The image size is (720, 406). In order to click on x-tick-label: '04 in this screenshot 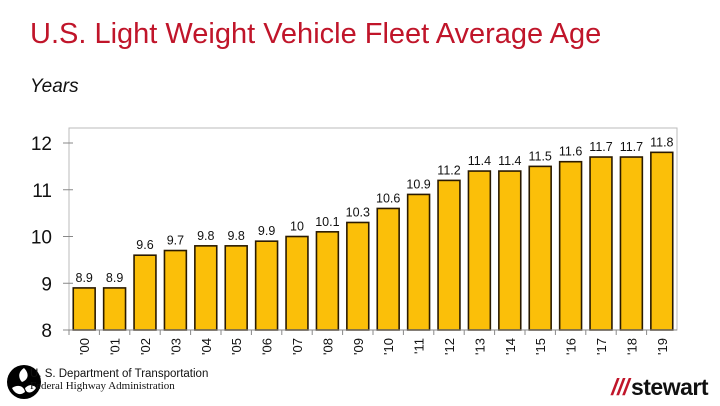, I will do `click(206, 346)`.